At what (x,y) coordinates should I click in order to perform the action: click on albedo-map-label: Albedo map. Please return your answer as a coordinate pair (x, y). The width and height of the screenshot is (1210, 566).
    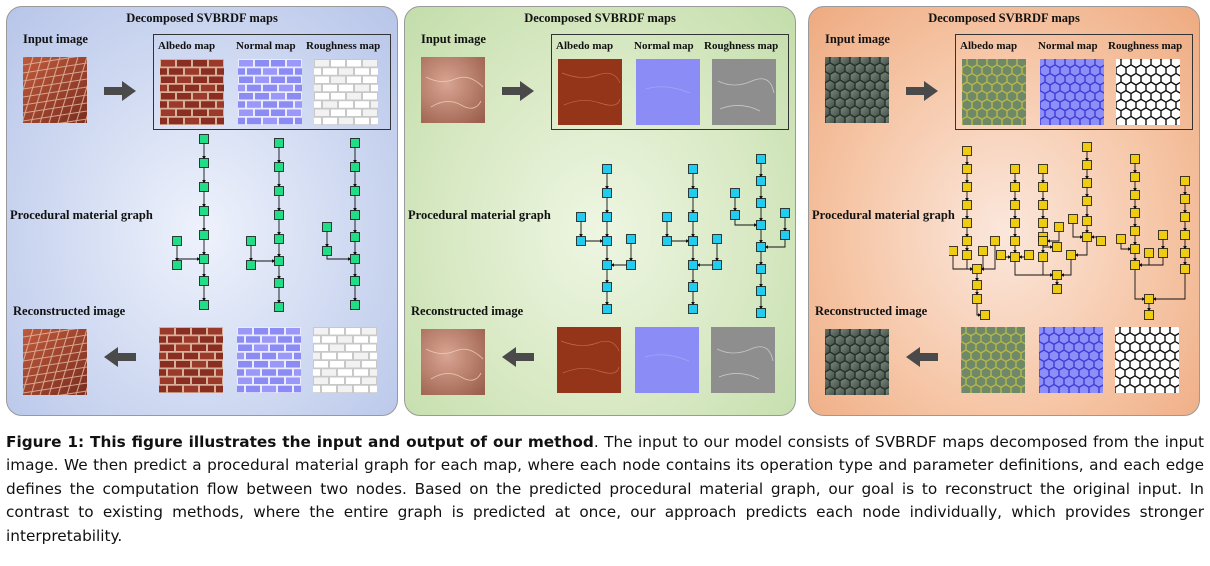
    Looking at the image, I should click on (187, 46).